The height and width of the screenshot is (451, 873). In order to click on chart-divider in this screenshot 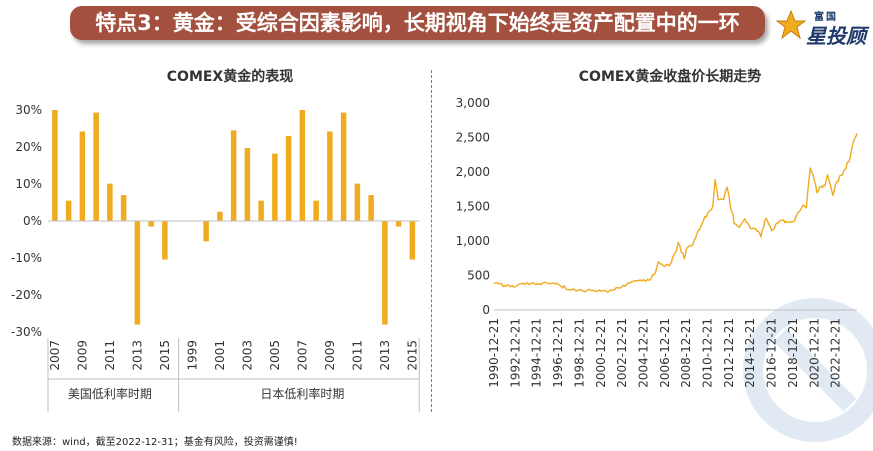, I will do `click(431, 241)`.